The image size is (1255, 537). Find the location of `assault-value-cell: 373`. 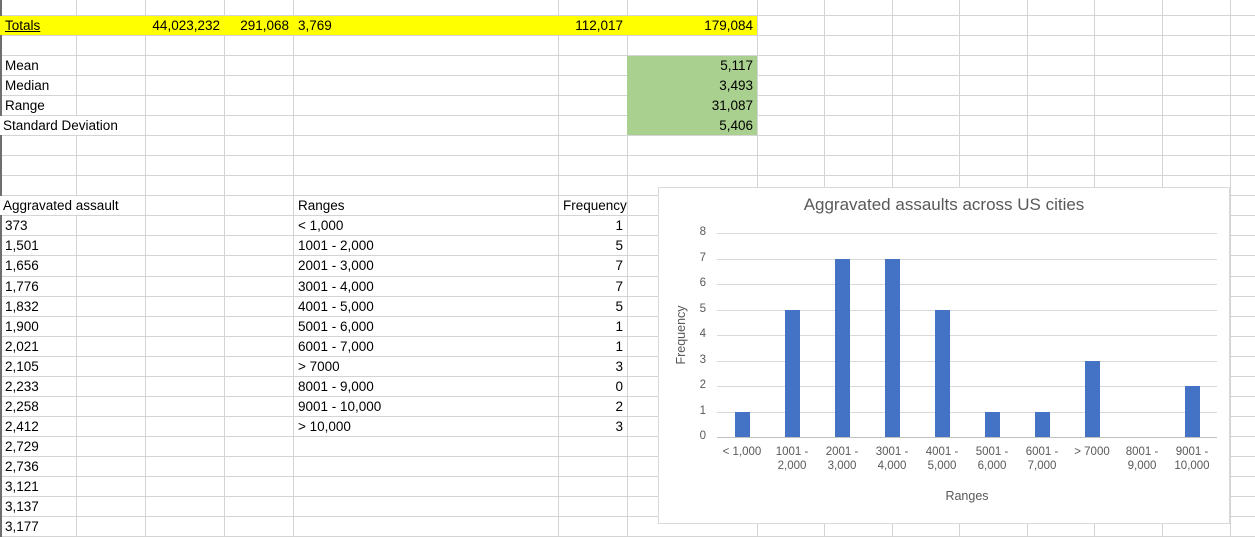

assault-value-cell: 373 is located at coordinates (16, 226).